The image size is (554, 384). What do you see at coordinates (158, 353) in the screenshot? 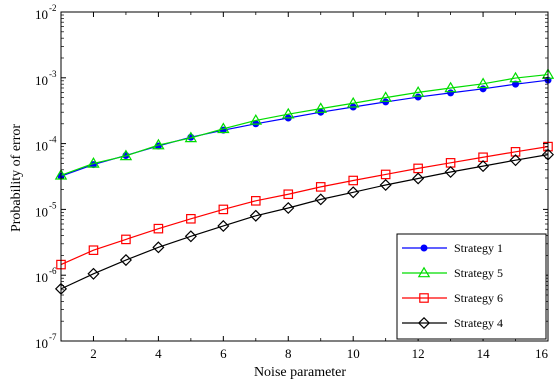
I see `x-tick-label: 4` at bounding box center [158, 353].